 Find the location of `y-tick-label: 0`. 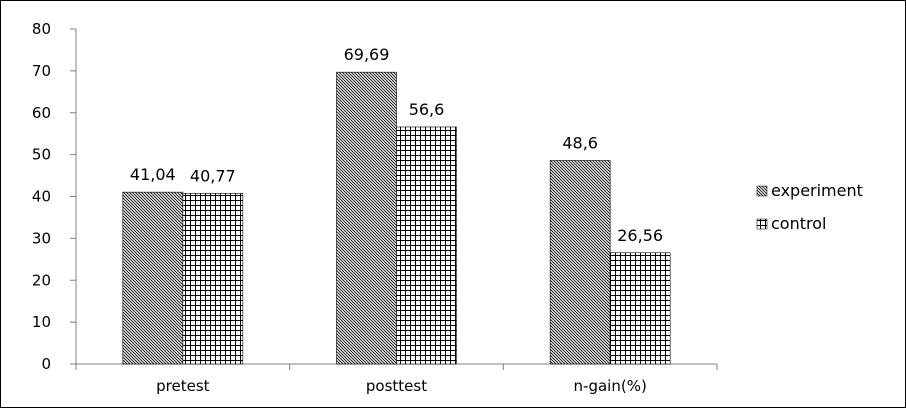

y-tick-label: 0 is located at coordinates (46, 364).